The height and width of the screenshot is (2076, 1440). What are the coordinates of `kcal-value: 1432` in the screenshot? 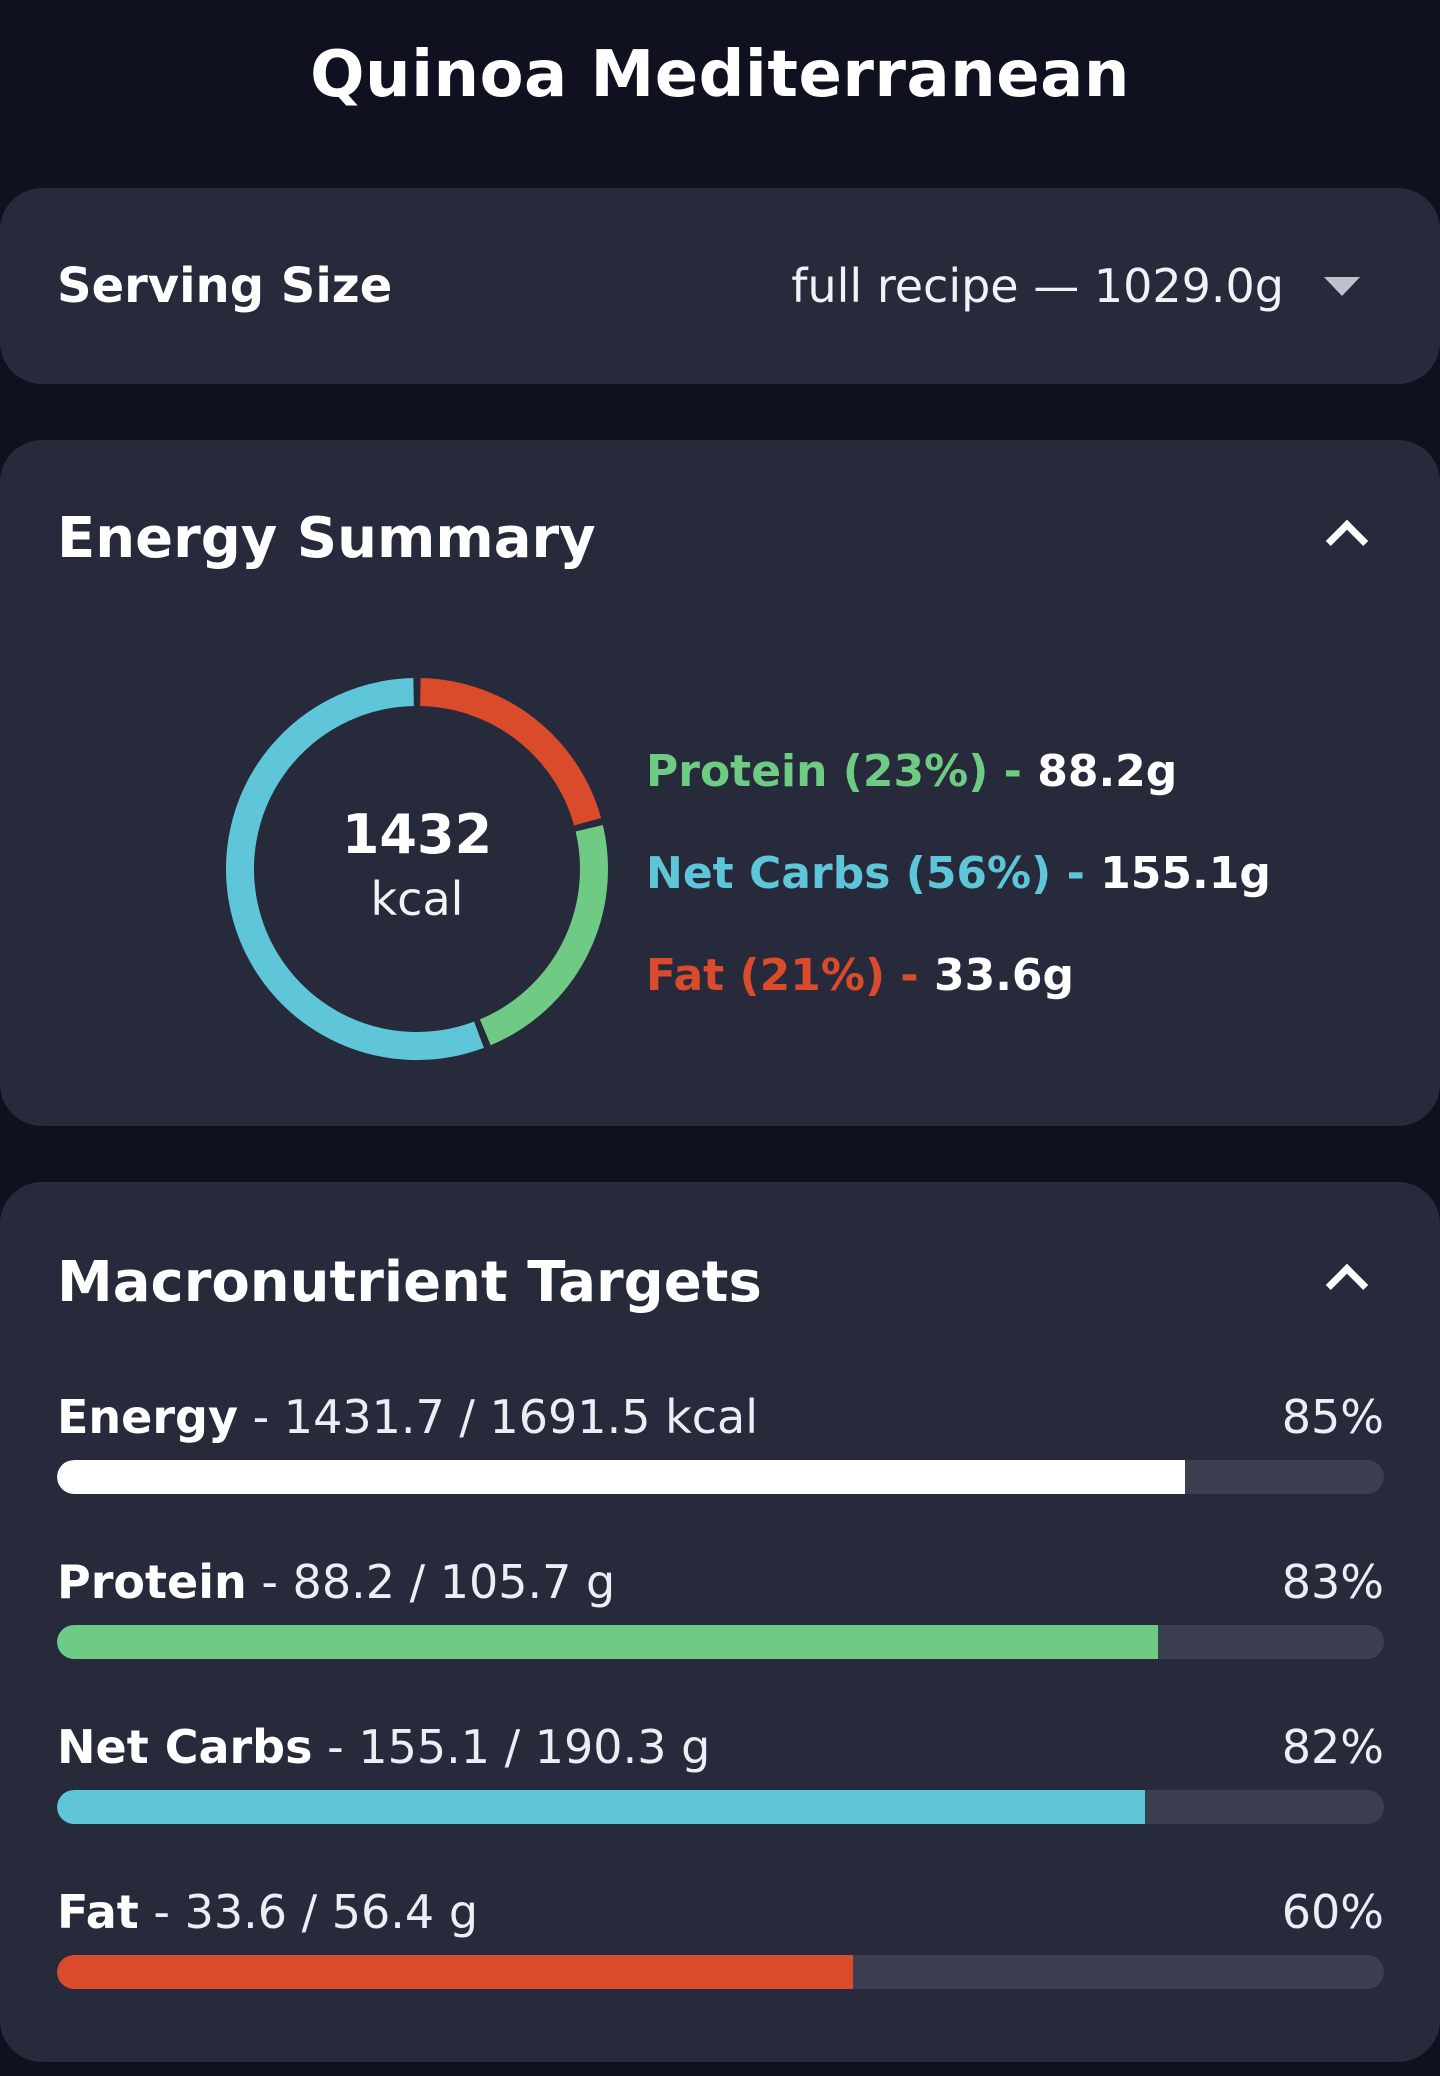 It's located at (417, 834).